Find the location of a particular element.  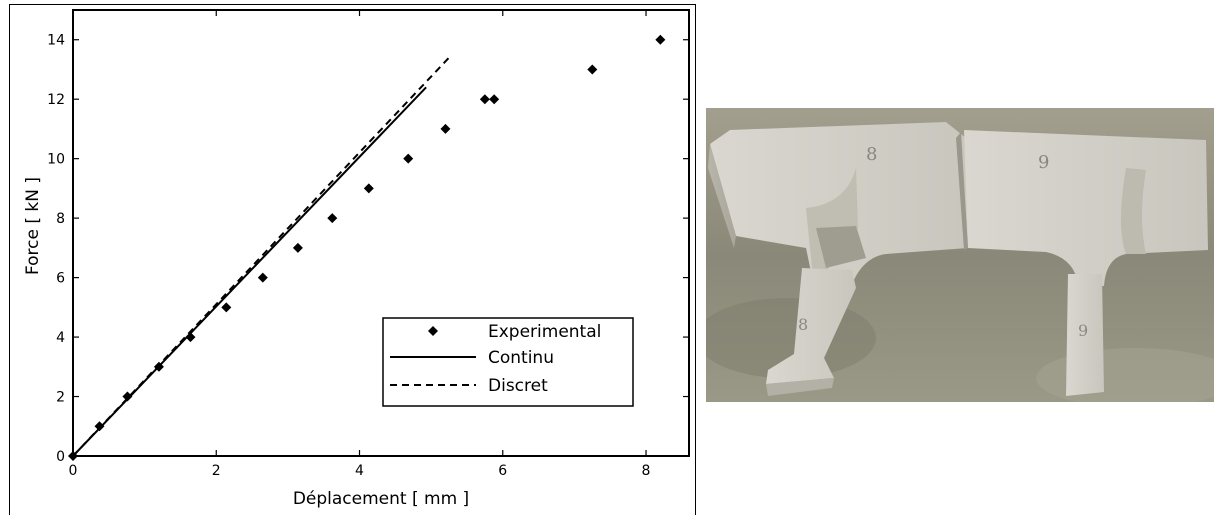

legend-label-discret: Discret is located at coordinates (518, 386).